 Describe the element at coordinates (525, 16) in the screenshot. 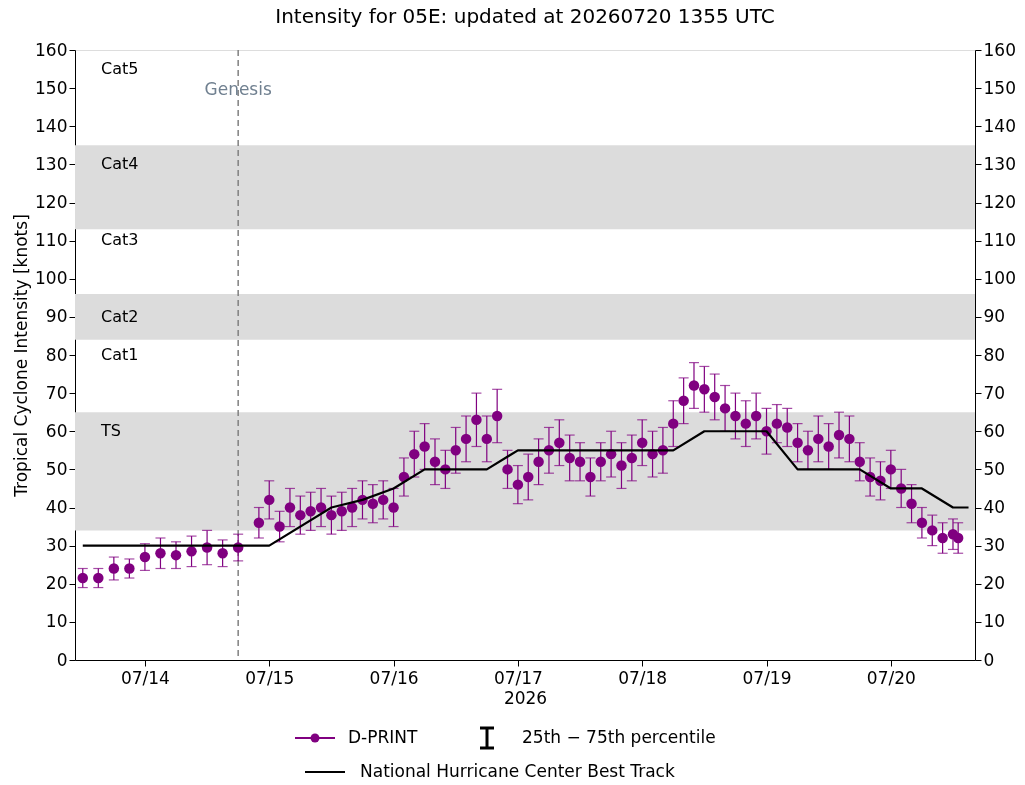

I see `chart-title: Intensity for 05E: updated at 20260720 1355 UTC` at that location.